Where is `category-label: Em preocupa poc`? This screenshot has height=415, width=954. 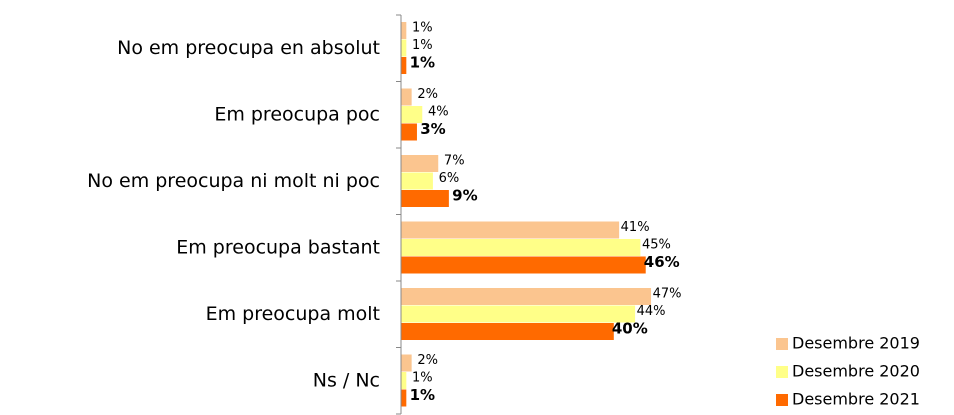 category-label: Em preocupa poc is located at coordinates (297, 114).